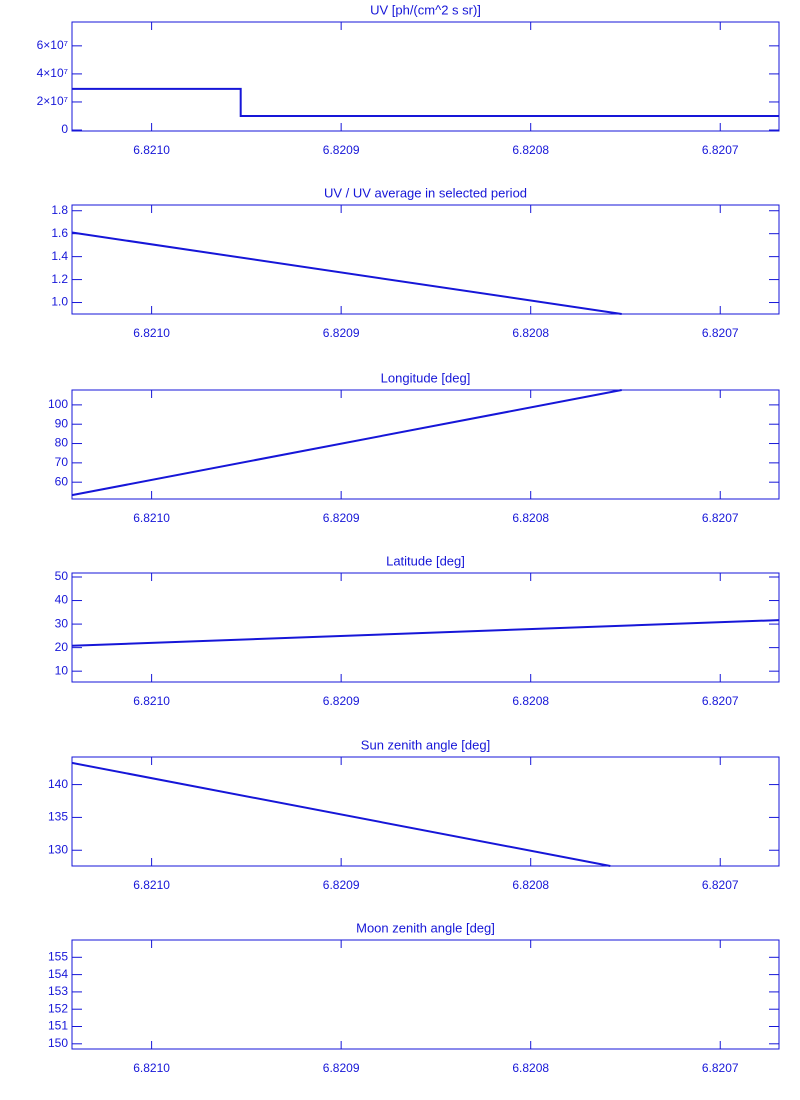 The height and width of the screenshot is (1100, 800). What do you see at coordinates (52, 101) in the screenshot?
I see `y-tick-label: 2×10⁷` at bounding box center [52, 101].